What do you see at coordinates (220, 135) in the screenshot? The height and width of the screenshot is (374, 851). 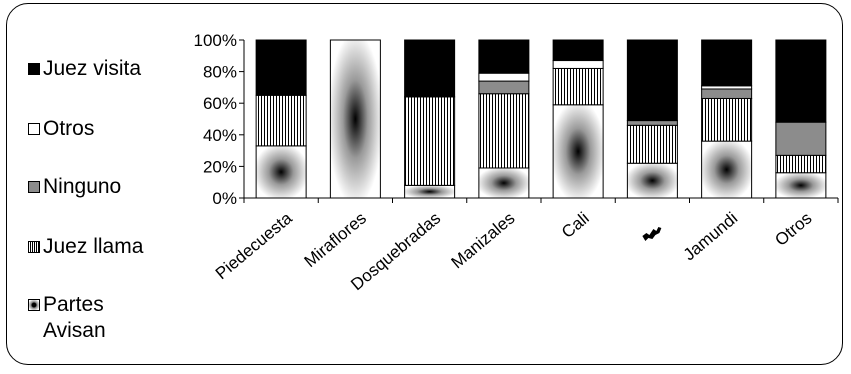 I see `y-tick-label: 40%` at bounding box center [220, 135].